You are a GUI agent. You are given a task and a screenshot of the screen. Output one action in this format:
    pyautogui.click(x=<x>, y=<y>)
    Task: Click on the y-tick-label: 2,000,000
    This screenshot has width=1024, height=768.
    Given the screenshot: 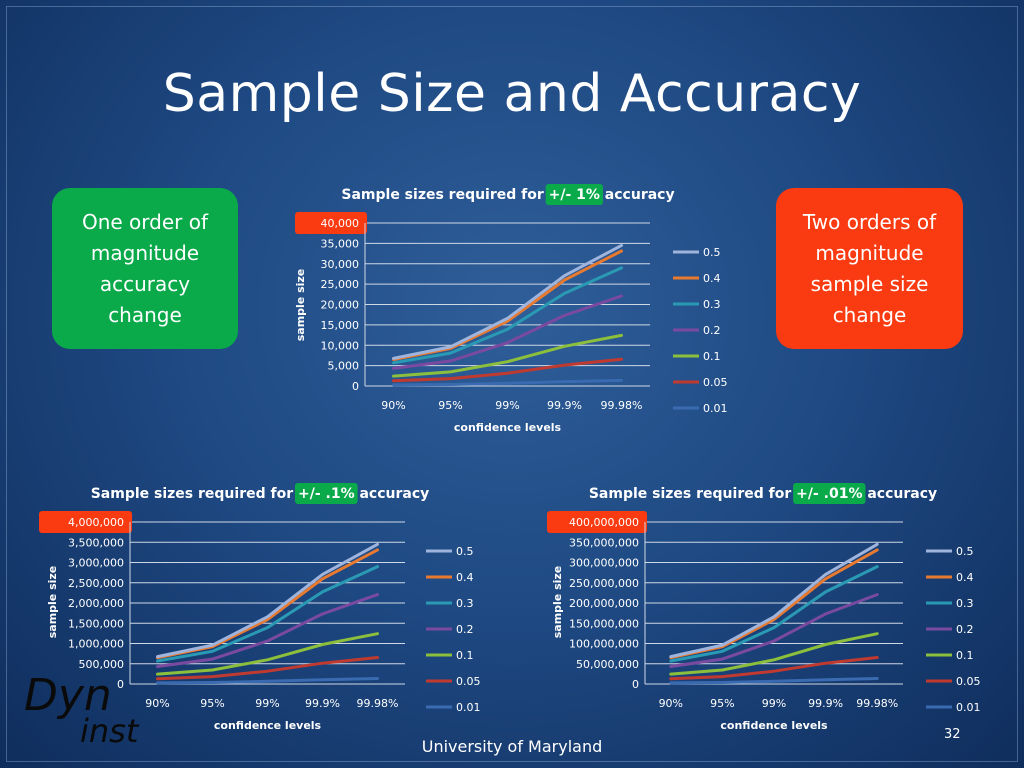 What is the action you would take?
    pyautogui.click(x=96, y=603)
    